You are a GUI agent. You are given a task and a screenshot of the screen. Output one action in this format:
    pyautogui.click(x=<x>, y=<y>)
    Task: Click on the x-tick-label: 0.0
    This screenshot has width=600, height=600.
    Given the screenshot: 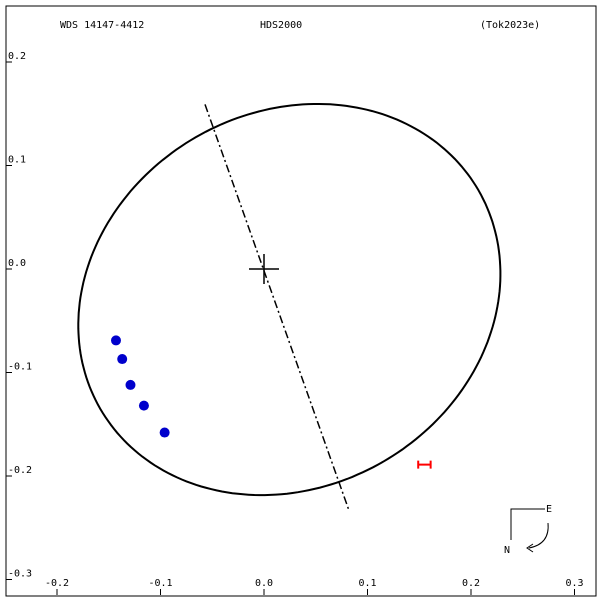 What is the action you would take?
    pyautogui.click(x=264, y=583)
    